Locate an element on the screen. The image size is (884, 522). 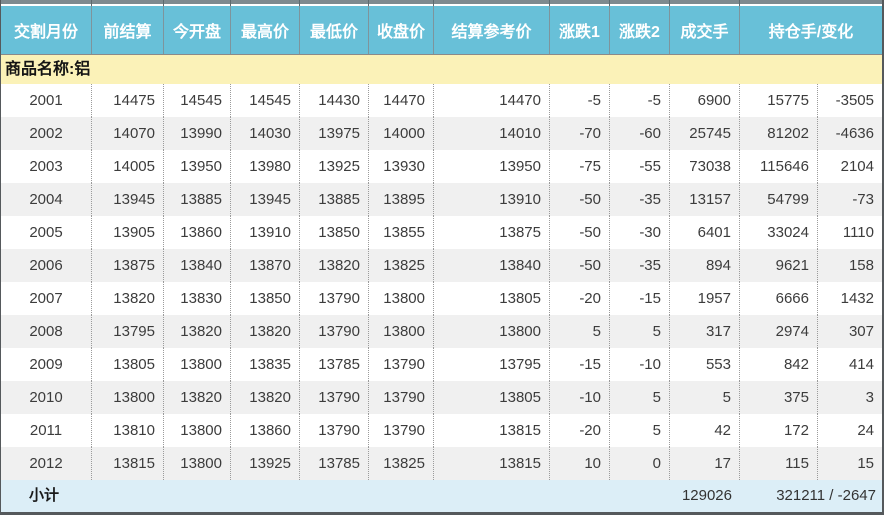
month-cell: 2006 is located at coordinates (46, 265).